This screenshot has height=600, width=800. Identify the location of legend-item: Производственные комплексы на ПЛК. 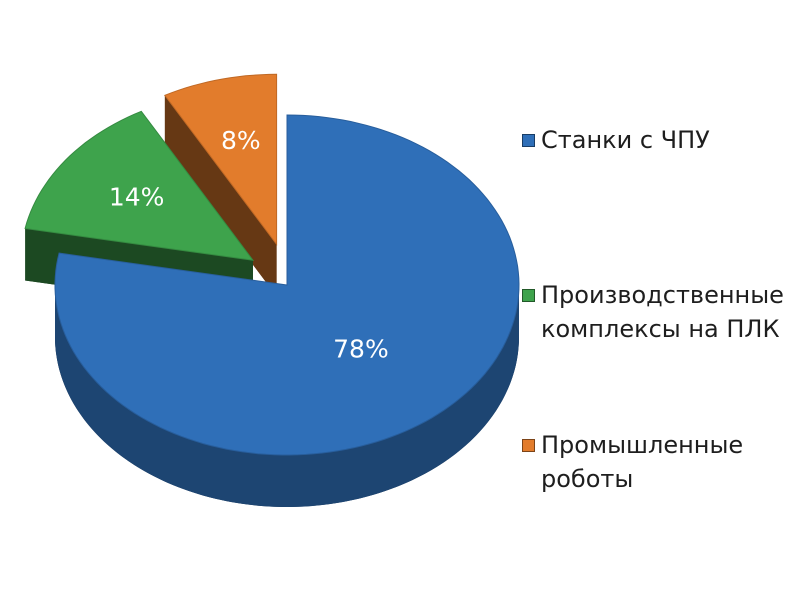
(661, 312).